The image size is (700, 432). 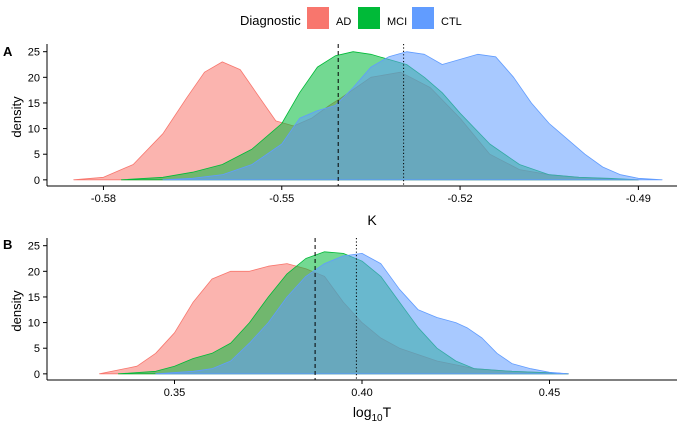 What do you see at coordinates (369, 18) in the screenshot?
I see `legend-key-mci` at bounding box center [369, 18].